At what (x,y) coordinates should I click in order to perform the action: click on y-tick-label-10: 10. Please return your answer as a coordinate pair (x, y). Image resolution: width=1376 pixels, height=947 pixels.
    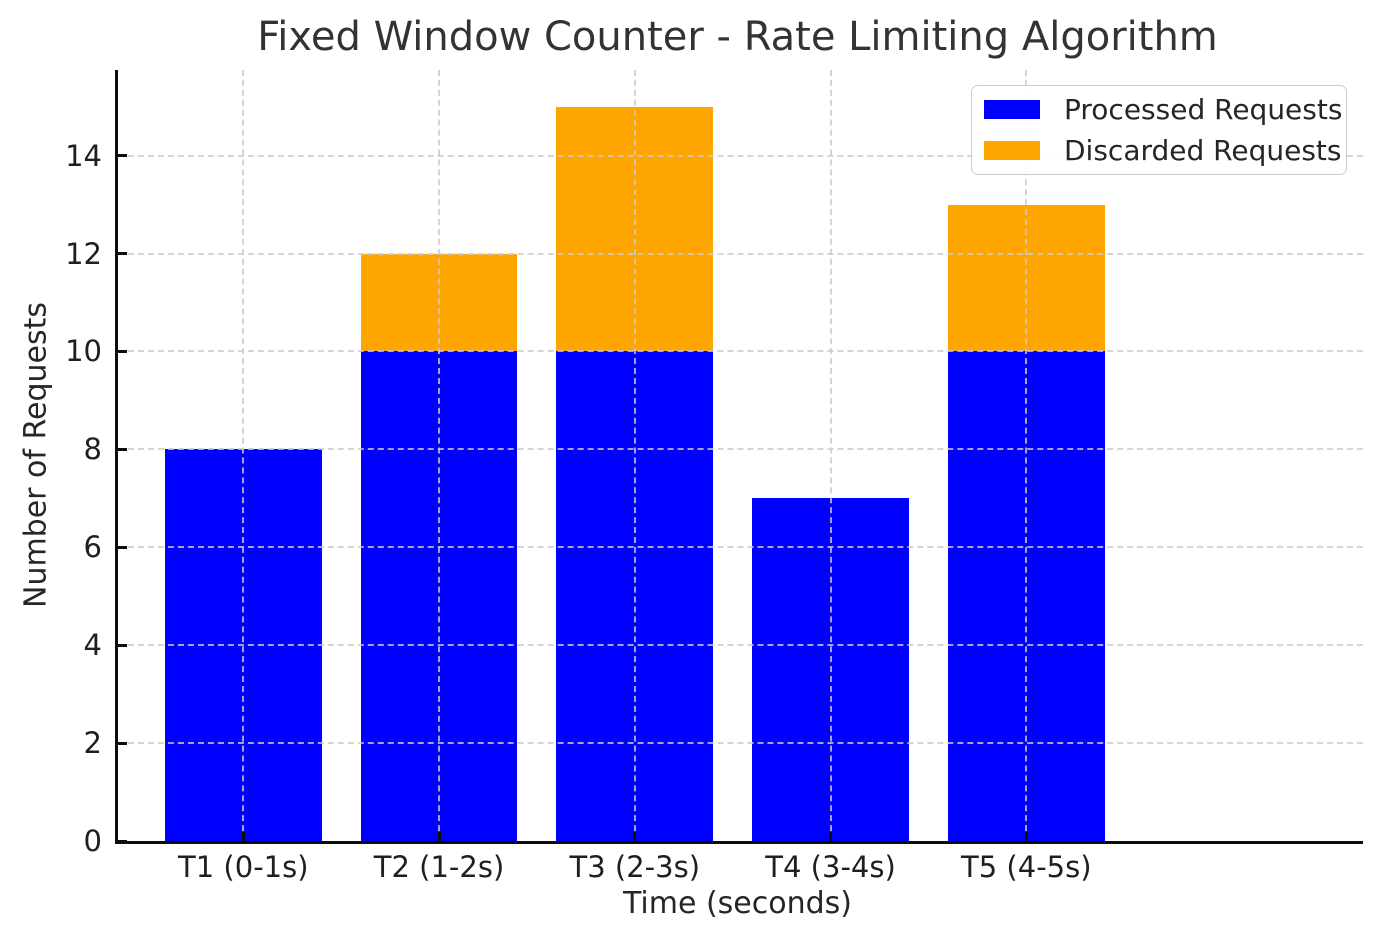
    Looking at the image, I should click on (83, 351).